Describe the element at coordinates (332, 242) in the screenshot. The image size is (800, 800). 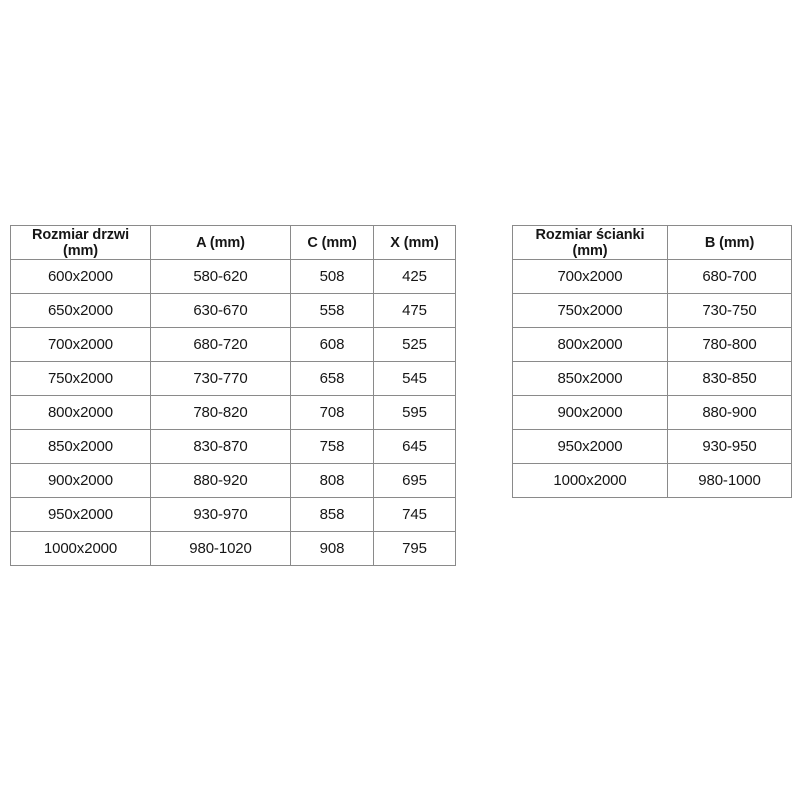
I see `column-header-c: C (mm)` at that location.